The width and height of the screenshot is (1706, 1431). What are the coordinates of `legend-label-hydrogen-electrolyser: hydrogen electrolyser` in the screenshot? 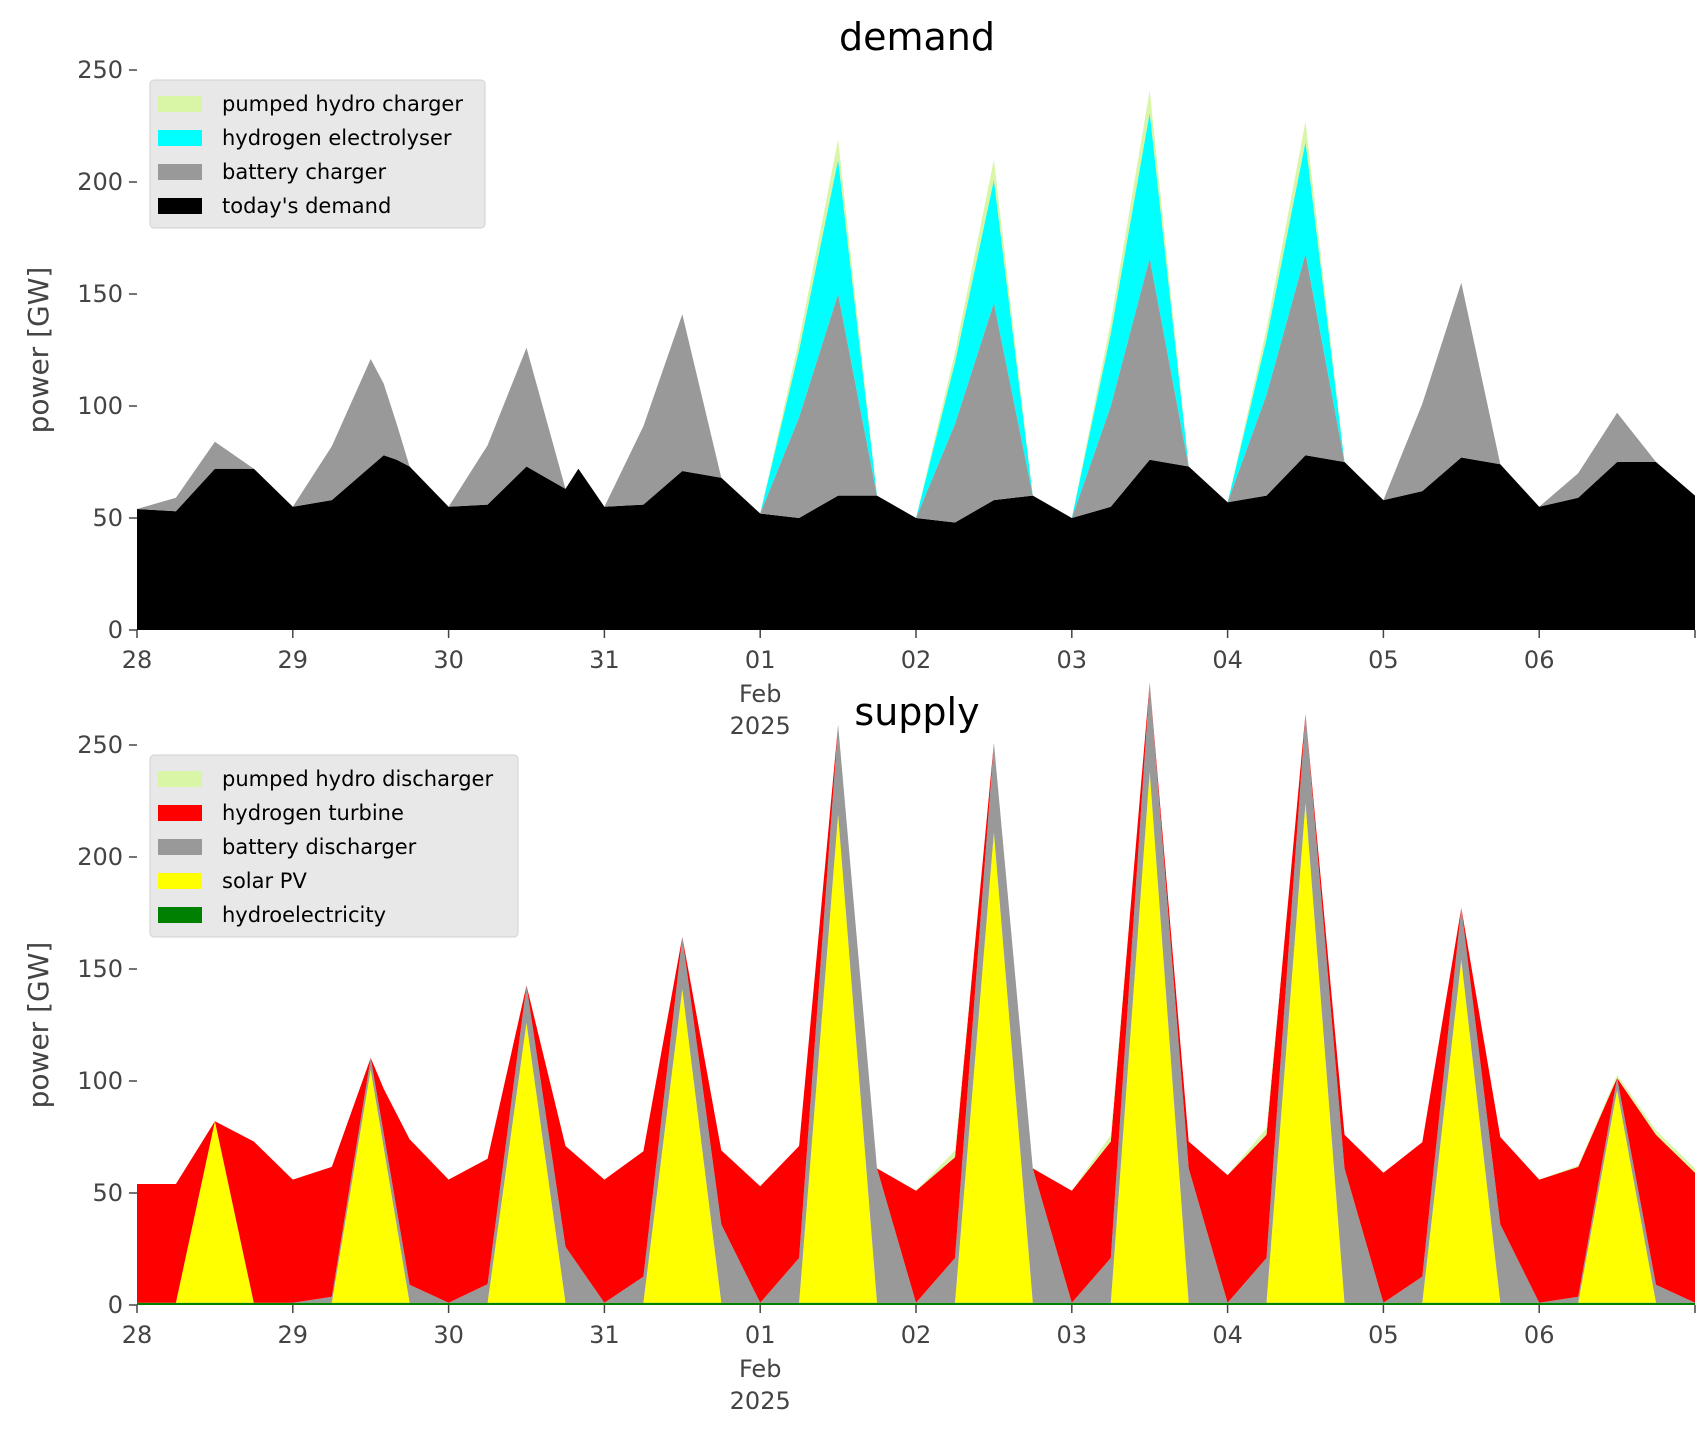 It's located at (337, 138).